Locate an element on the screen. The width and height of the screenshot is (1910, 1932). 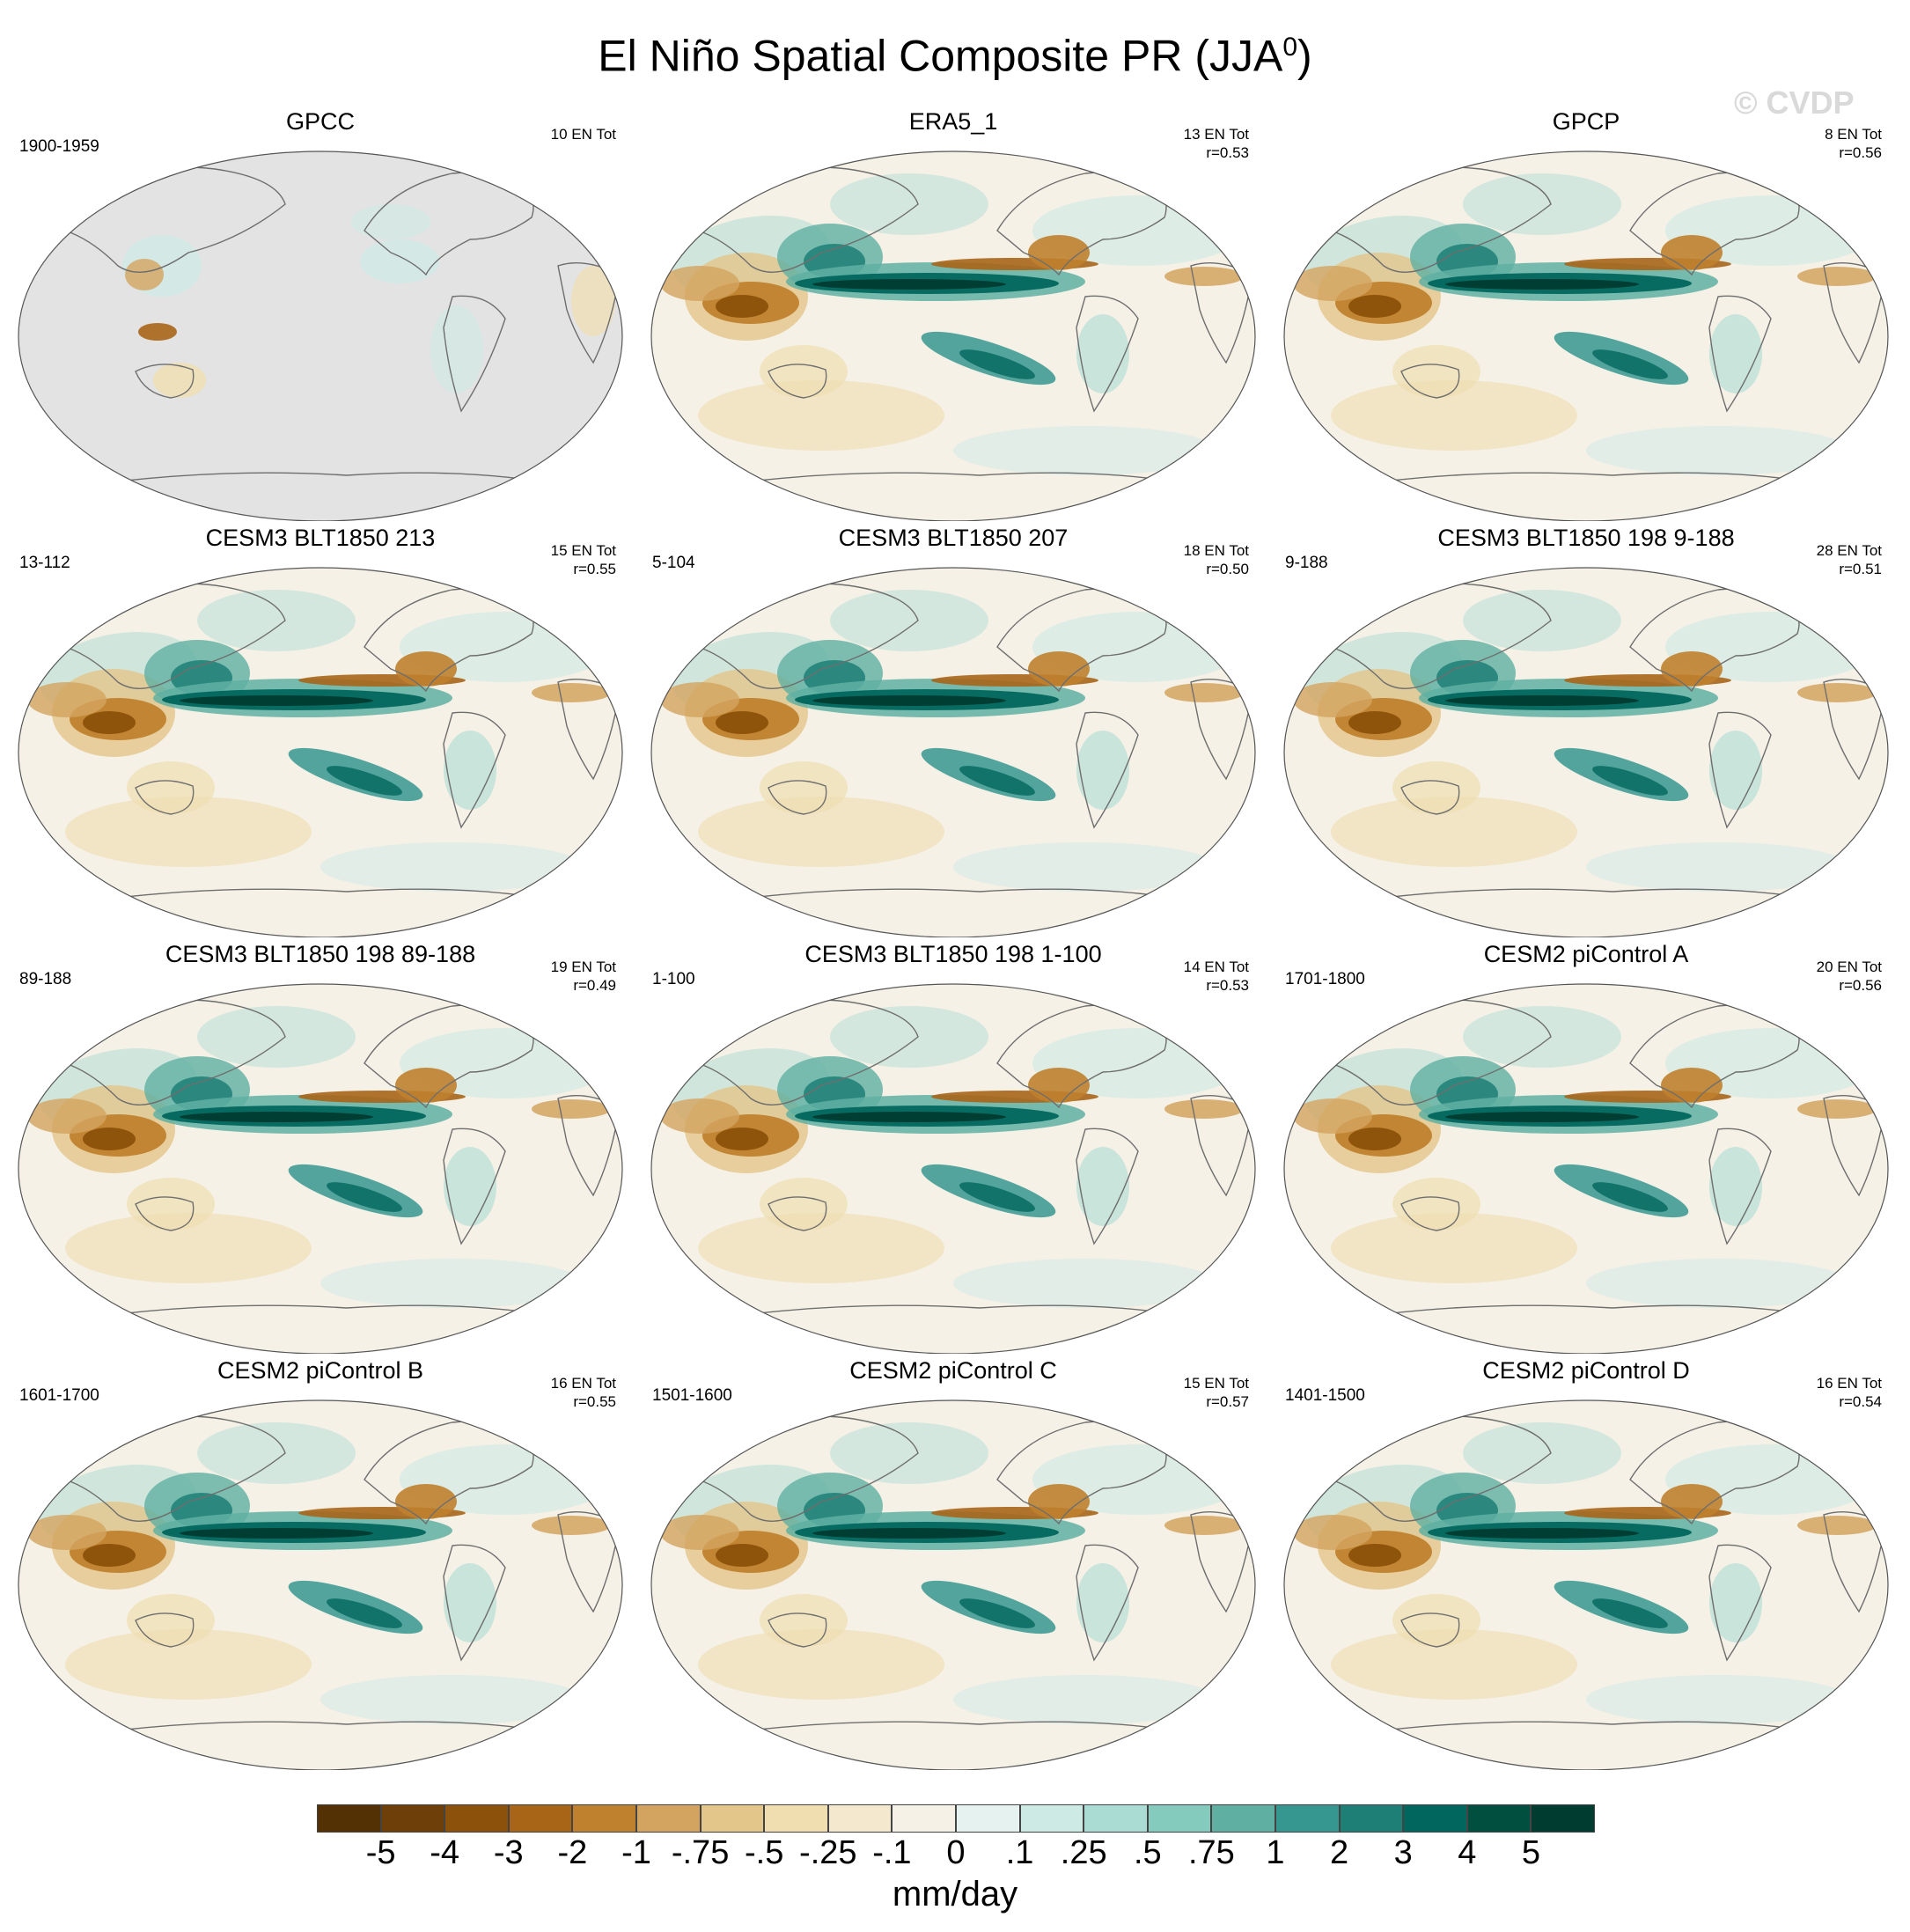
pattern-correlation: r=0.57 is located at coordinates (1227, 1401).